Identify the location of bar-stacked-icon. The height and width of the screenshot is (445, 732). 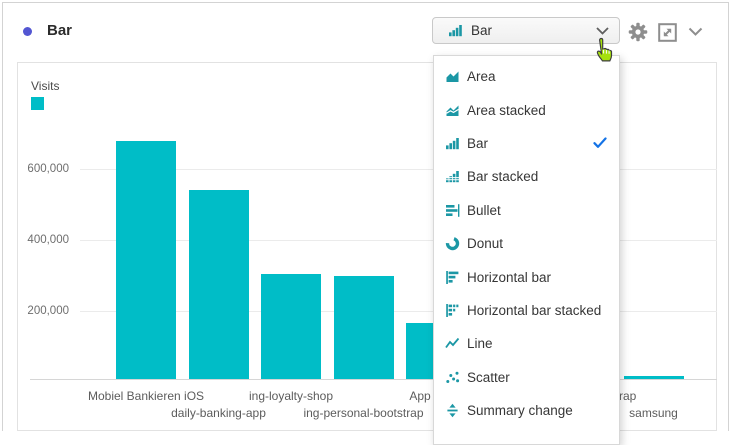
(452, 176).